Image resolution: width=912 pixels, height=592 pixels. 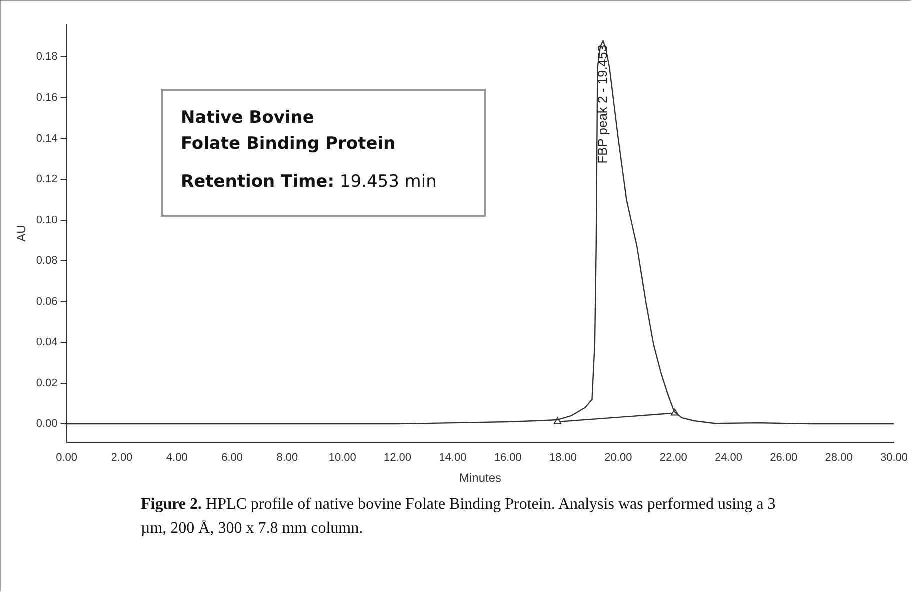 I want to click on x-tick-label: 6.00, so click(x=233, y=458).